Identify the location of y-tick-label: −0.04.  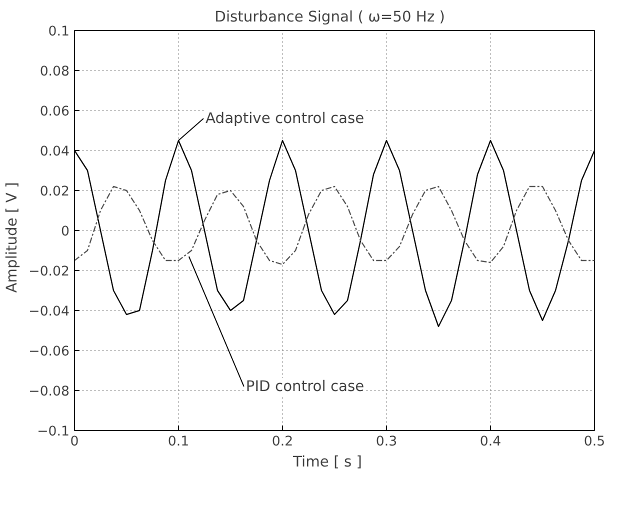
(49, 312).